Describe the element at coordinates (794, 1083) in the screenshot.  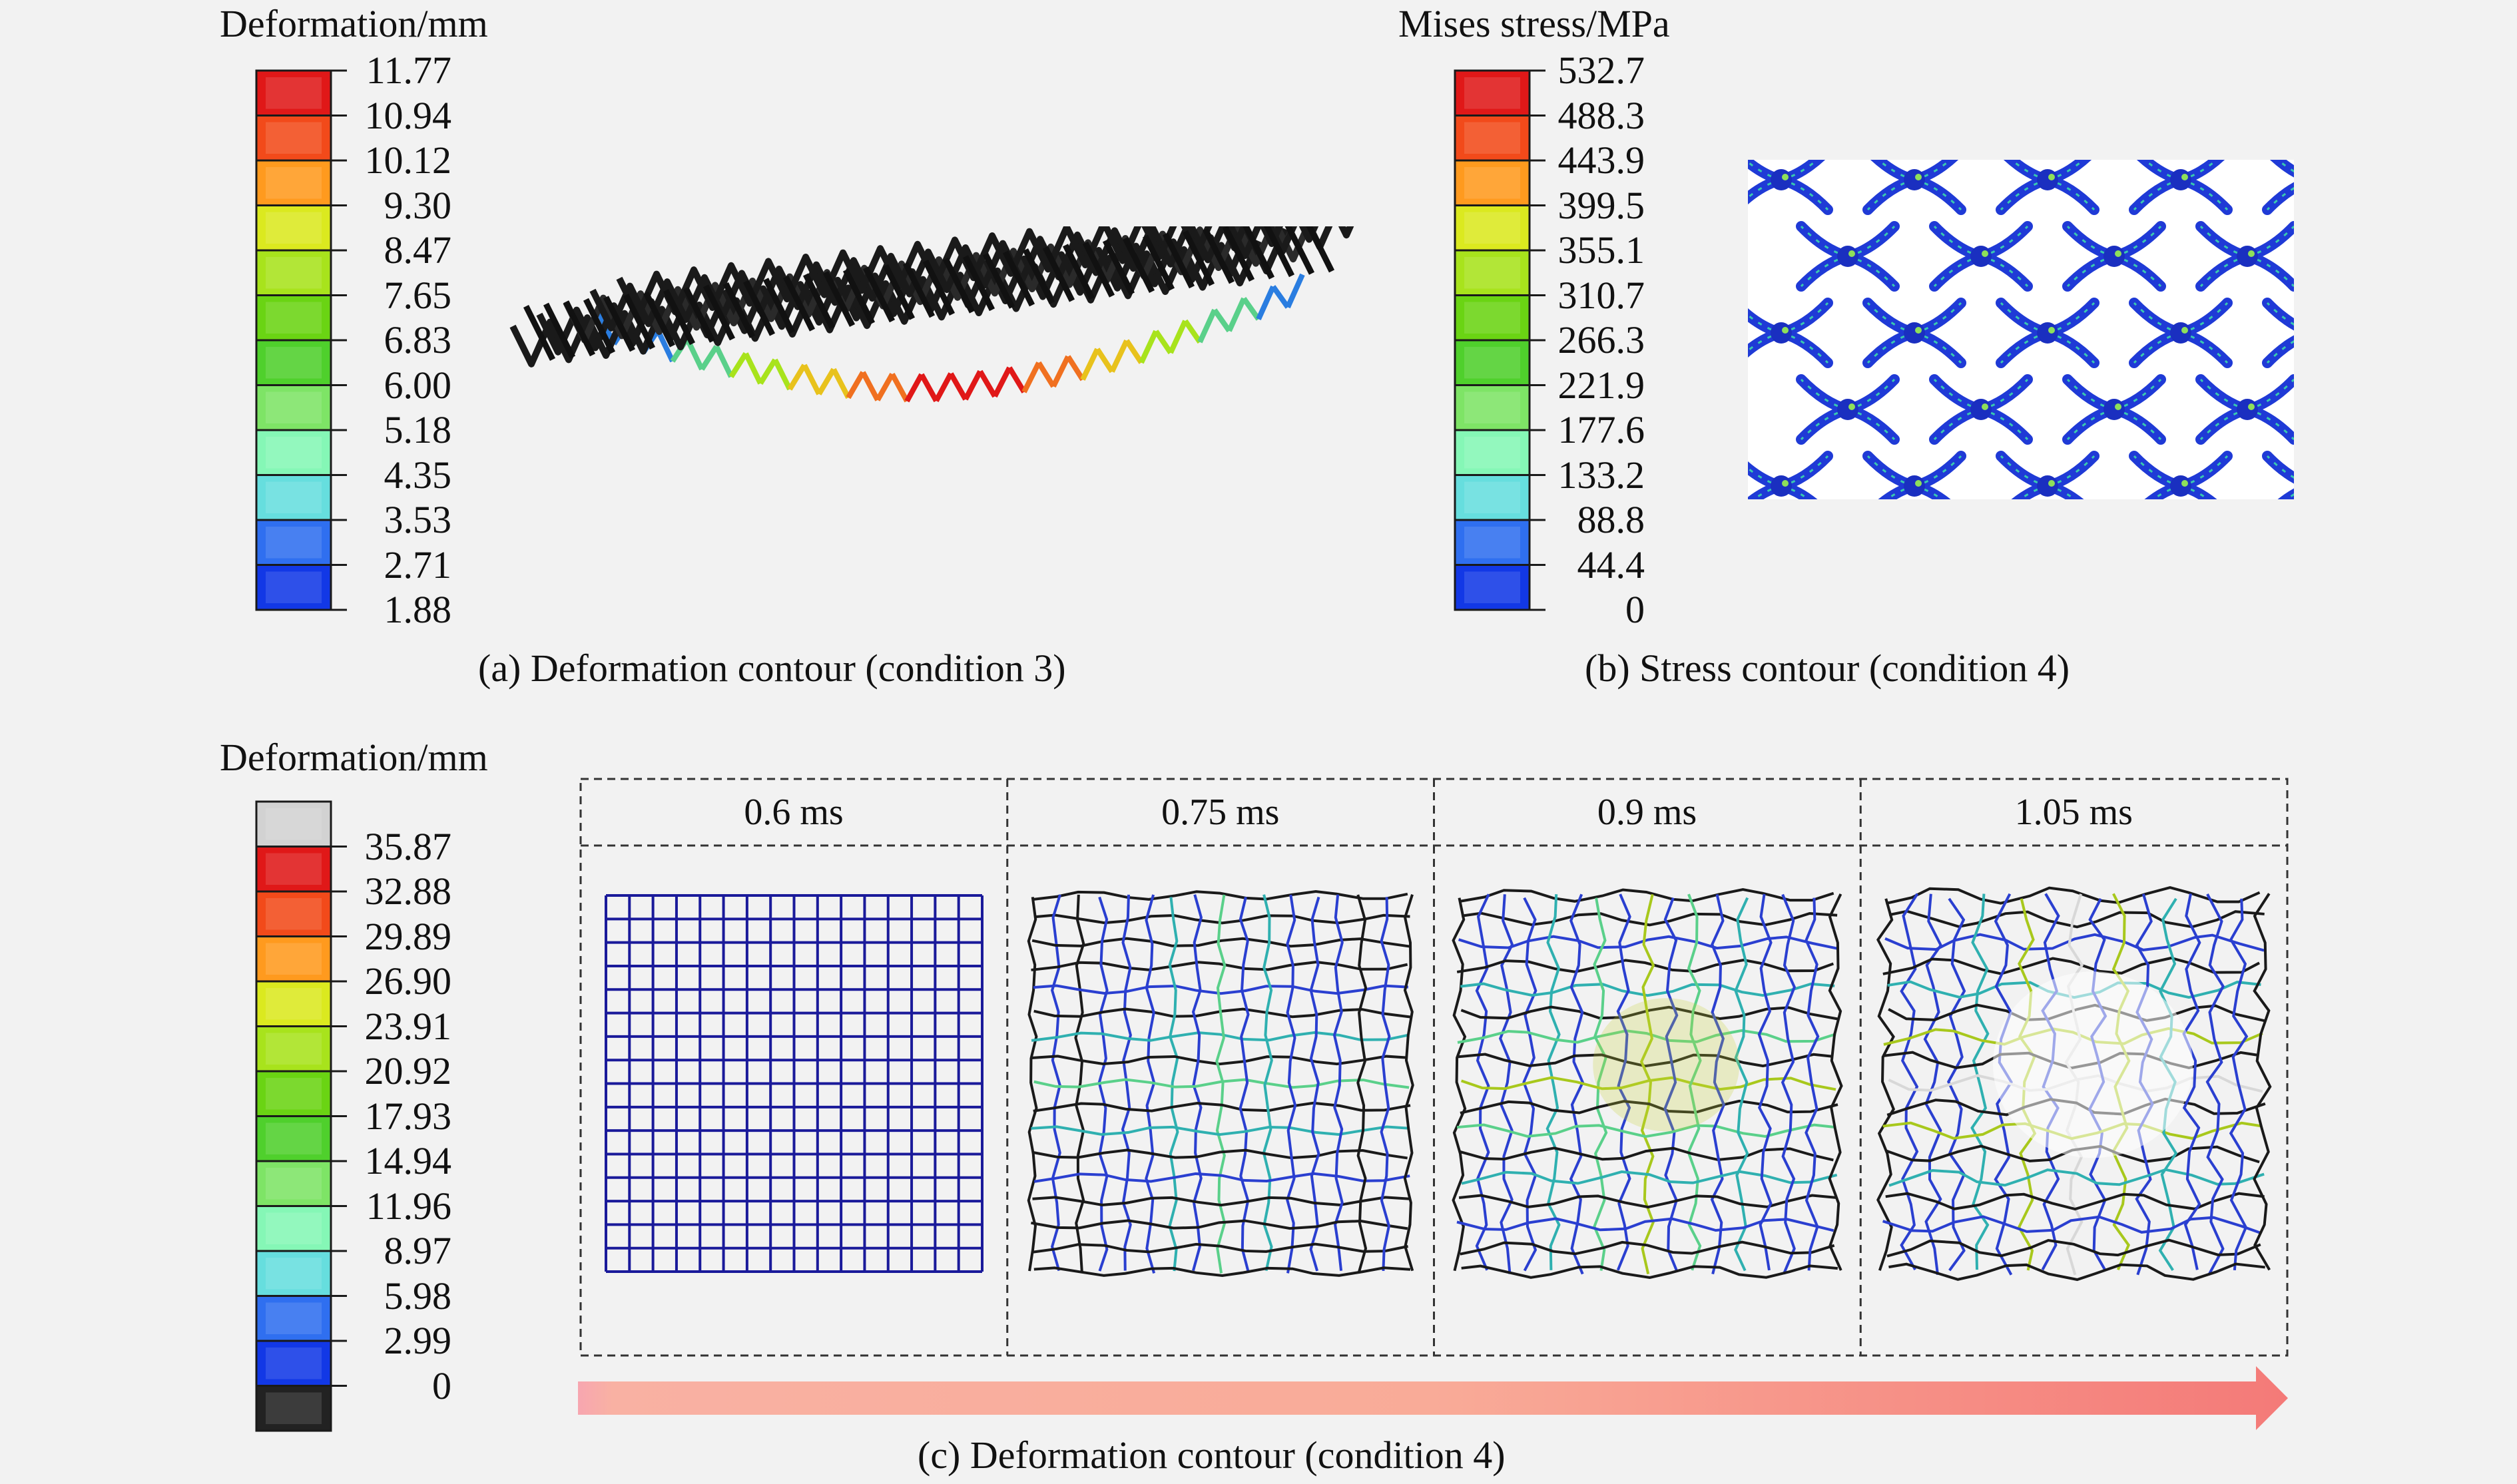
I see `deformation-grid` at that location.